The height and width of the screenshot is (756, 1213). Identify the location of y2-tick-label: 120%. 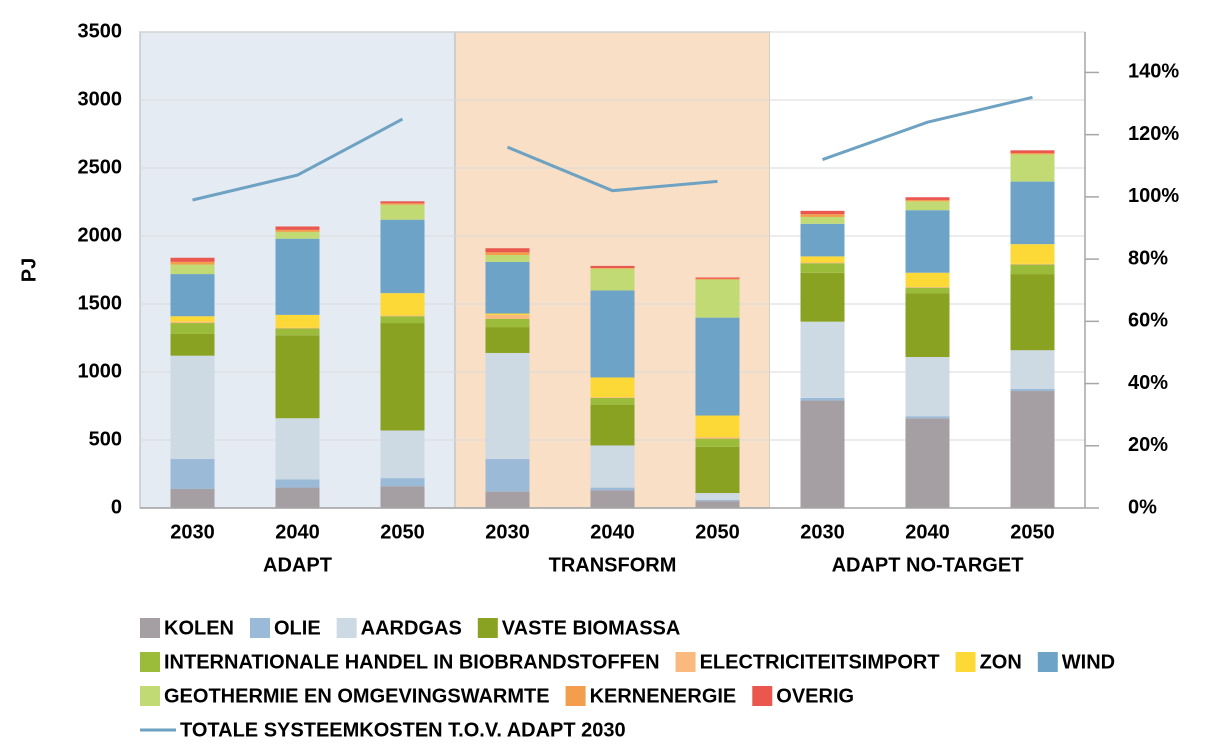
(1153, 134).